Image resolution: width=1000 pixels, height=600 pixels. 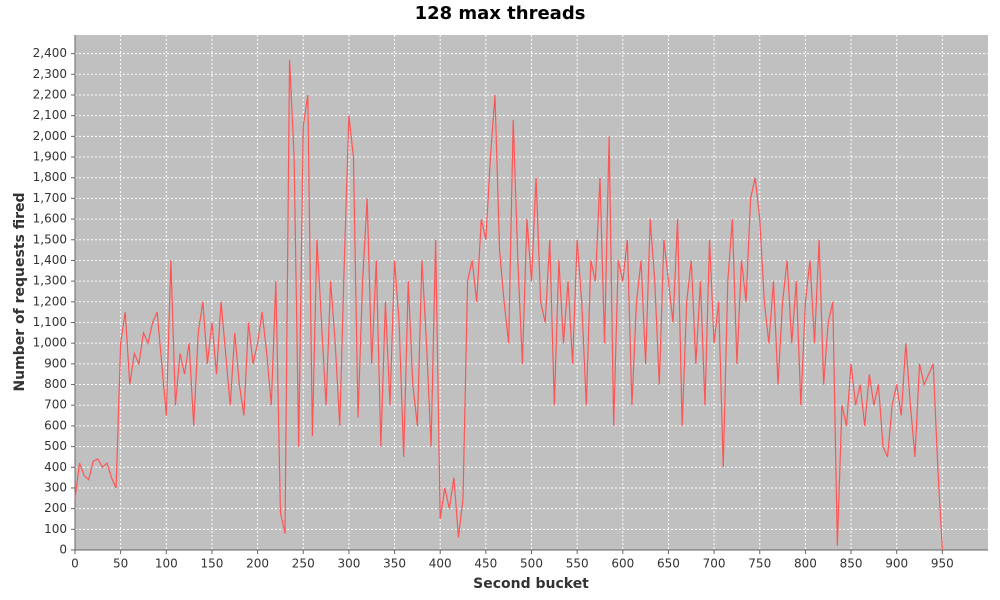 I want to click on y-tick-label: 1,700, so click(x=50, y=198).